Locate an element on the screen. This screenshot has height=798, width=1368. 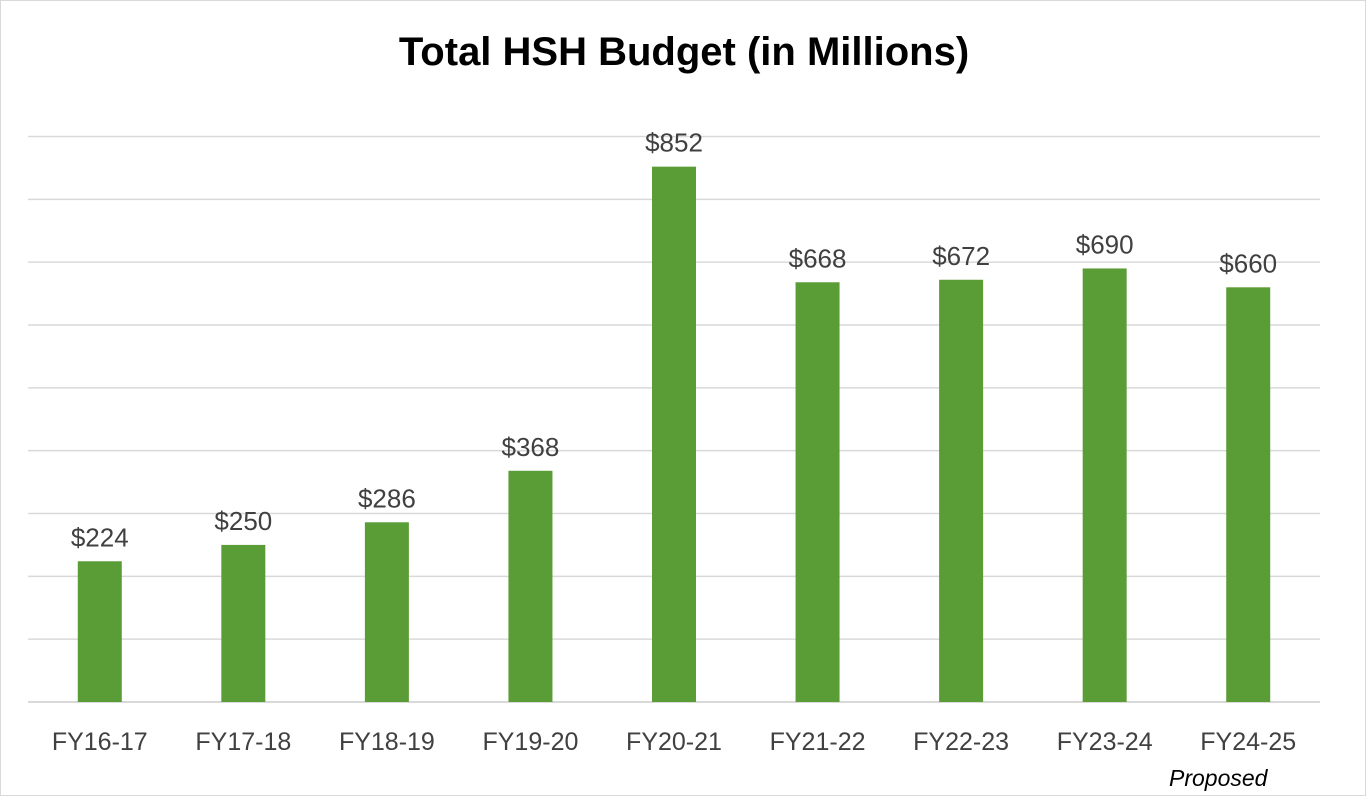
data-label: $368 is located at coordinates (531, 447).